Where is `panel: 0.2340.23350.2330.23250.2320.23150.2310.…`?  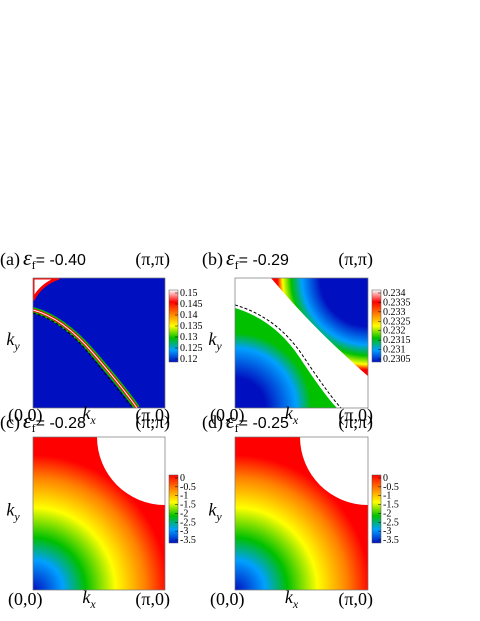
panel: 0.2340.23350.2330.23250.2320.23150.2310.… is located at coordinates (322, 343).